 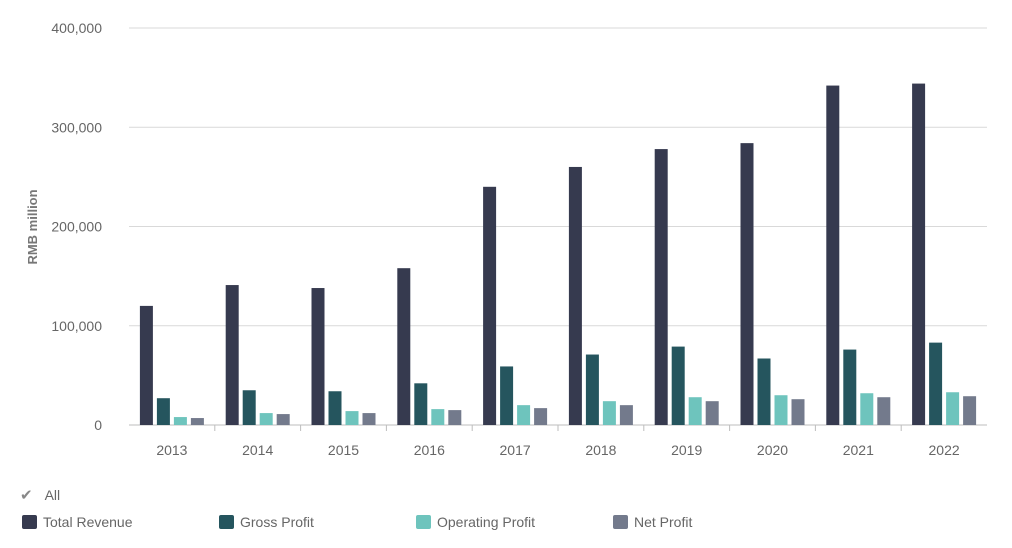 I want to click on y-tick-label: 0, so click(x=98, y=425).